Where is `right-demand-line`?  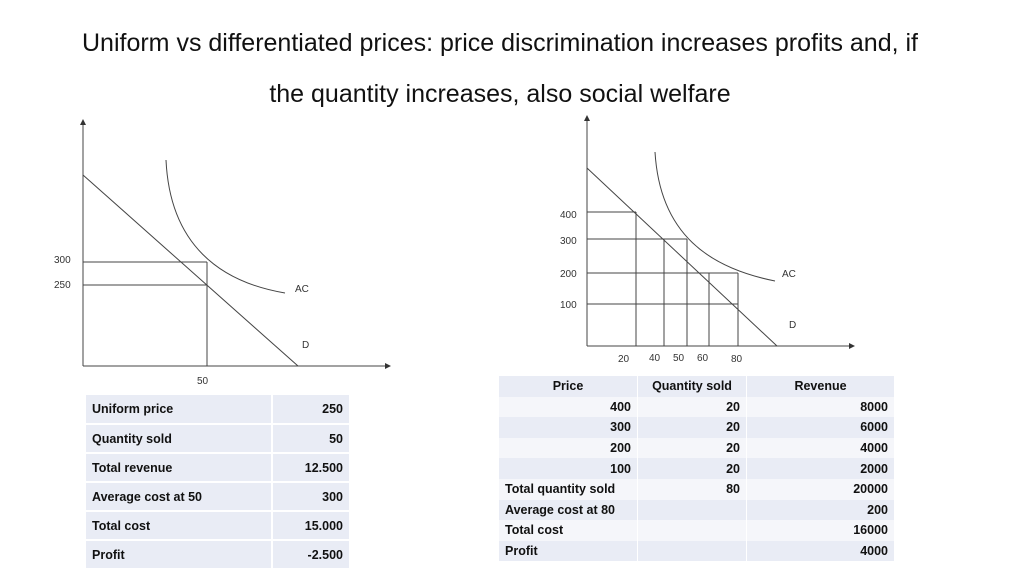 right-demand-line is located at coordinates (682, 257).